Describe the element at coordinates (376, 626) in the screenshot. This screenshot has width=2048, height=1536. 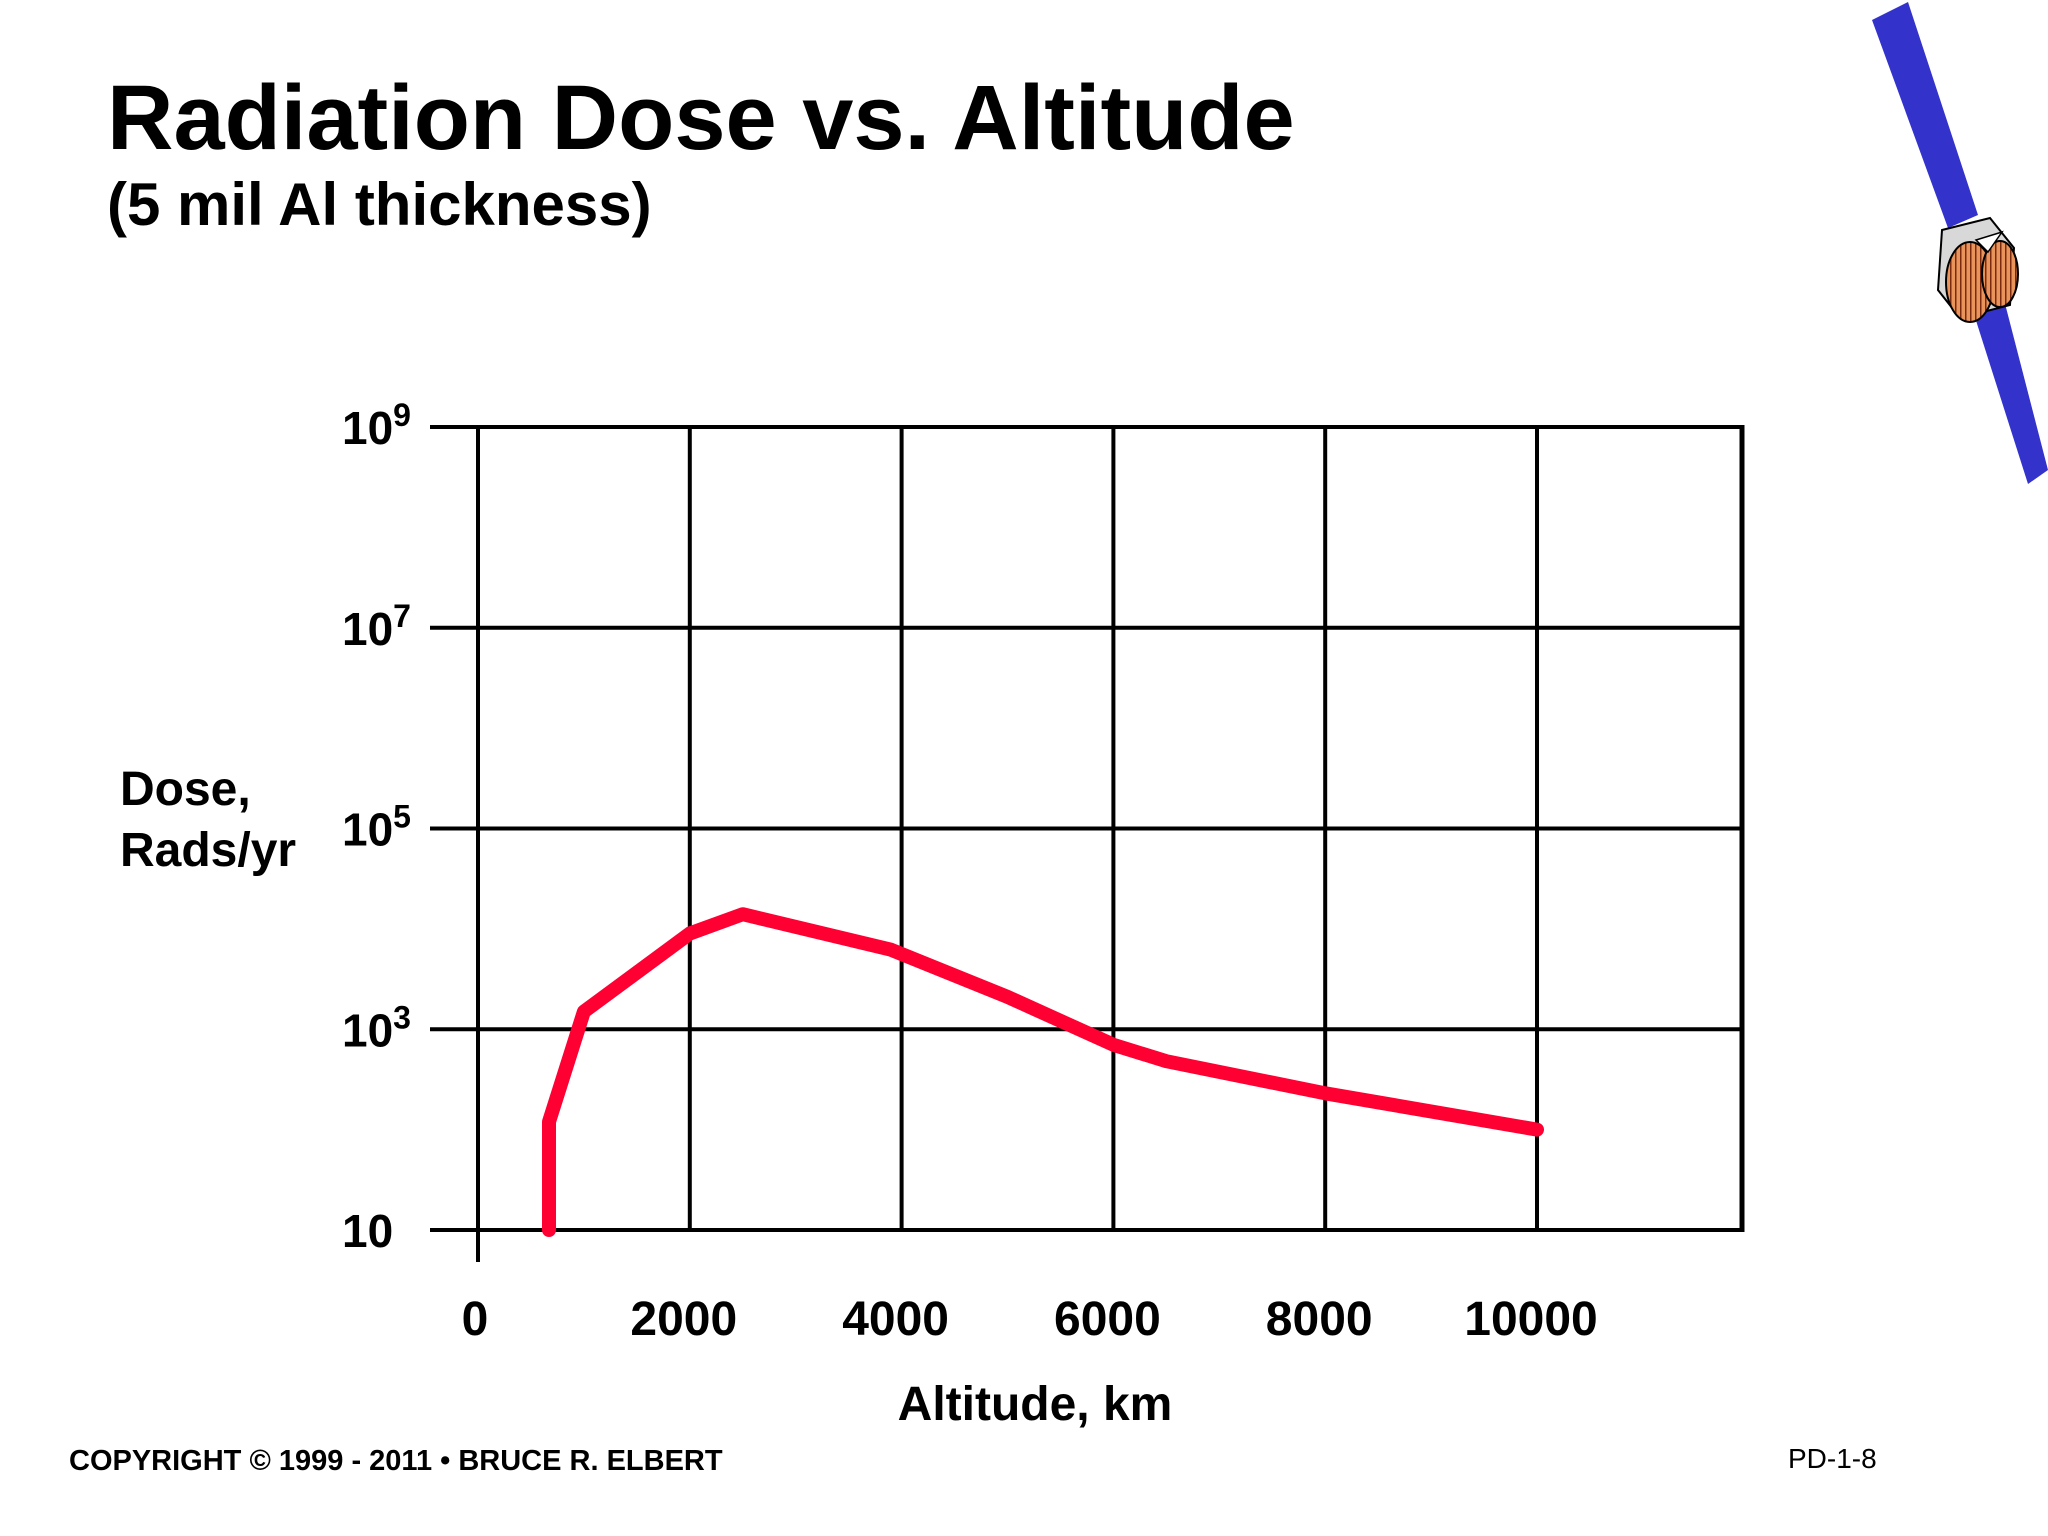
I see `y-tick-label: 10⁷` at that location.